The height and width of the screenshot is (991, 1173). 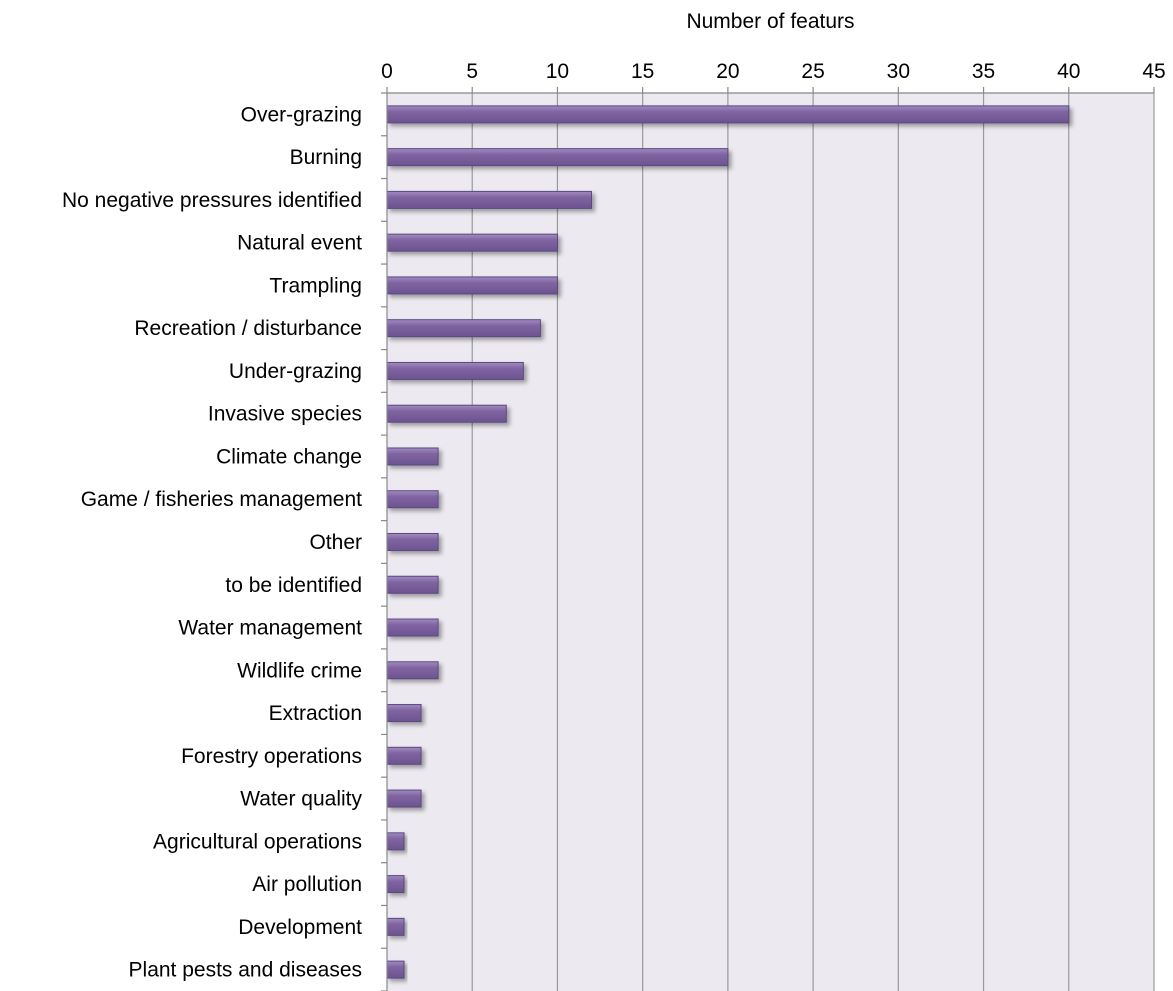 I want to click on category-label: Forestry operations, so click(x=271, y=756).